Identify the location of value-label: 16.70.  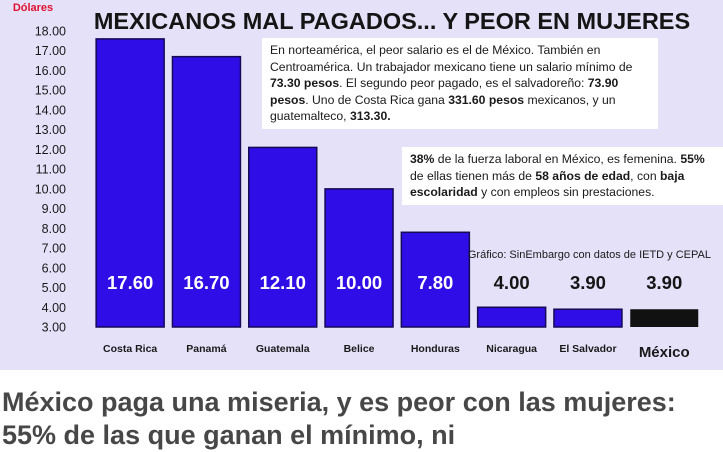
(206, 282).